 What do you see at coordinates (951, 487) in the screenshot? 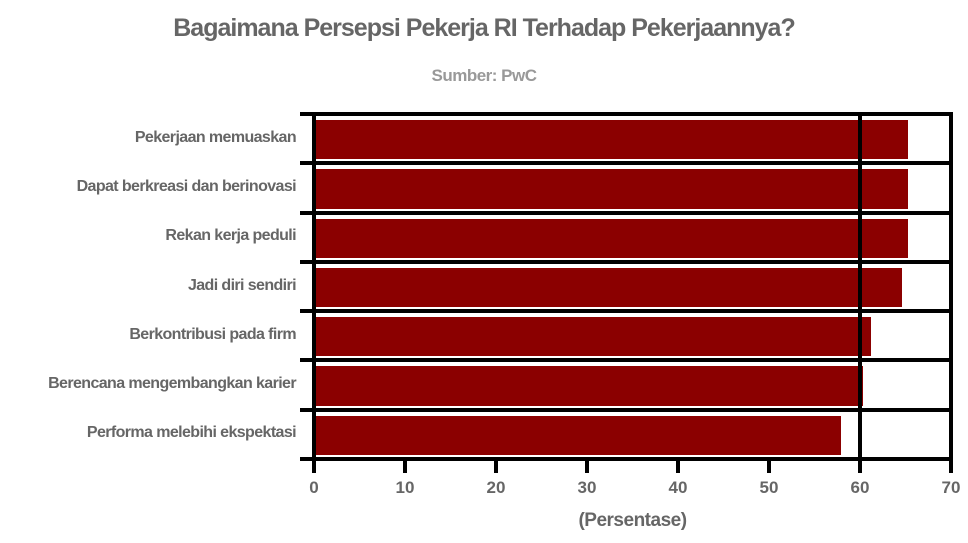
I see `x-tick-label: 70` at bounding box center [951, 487].